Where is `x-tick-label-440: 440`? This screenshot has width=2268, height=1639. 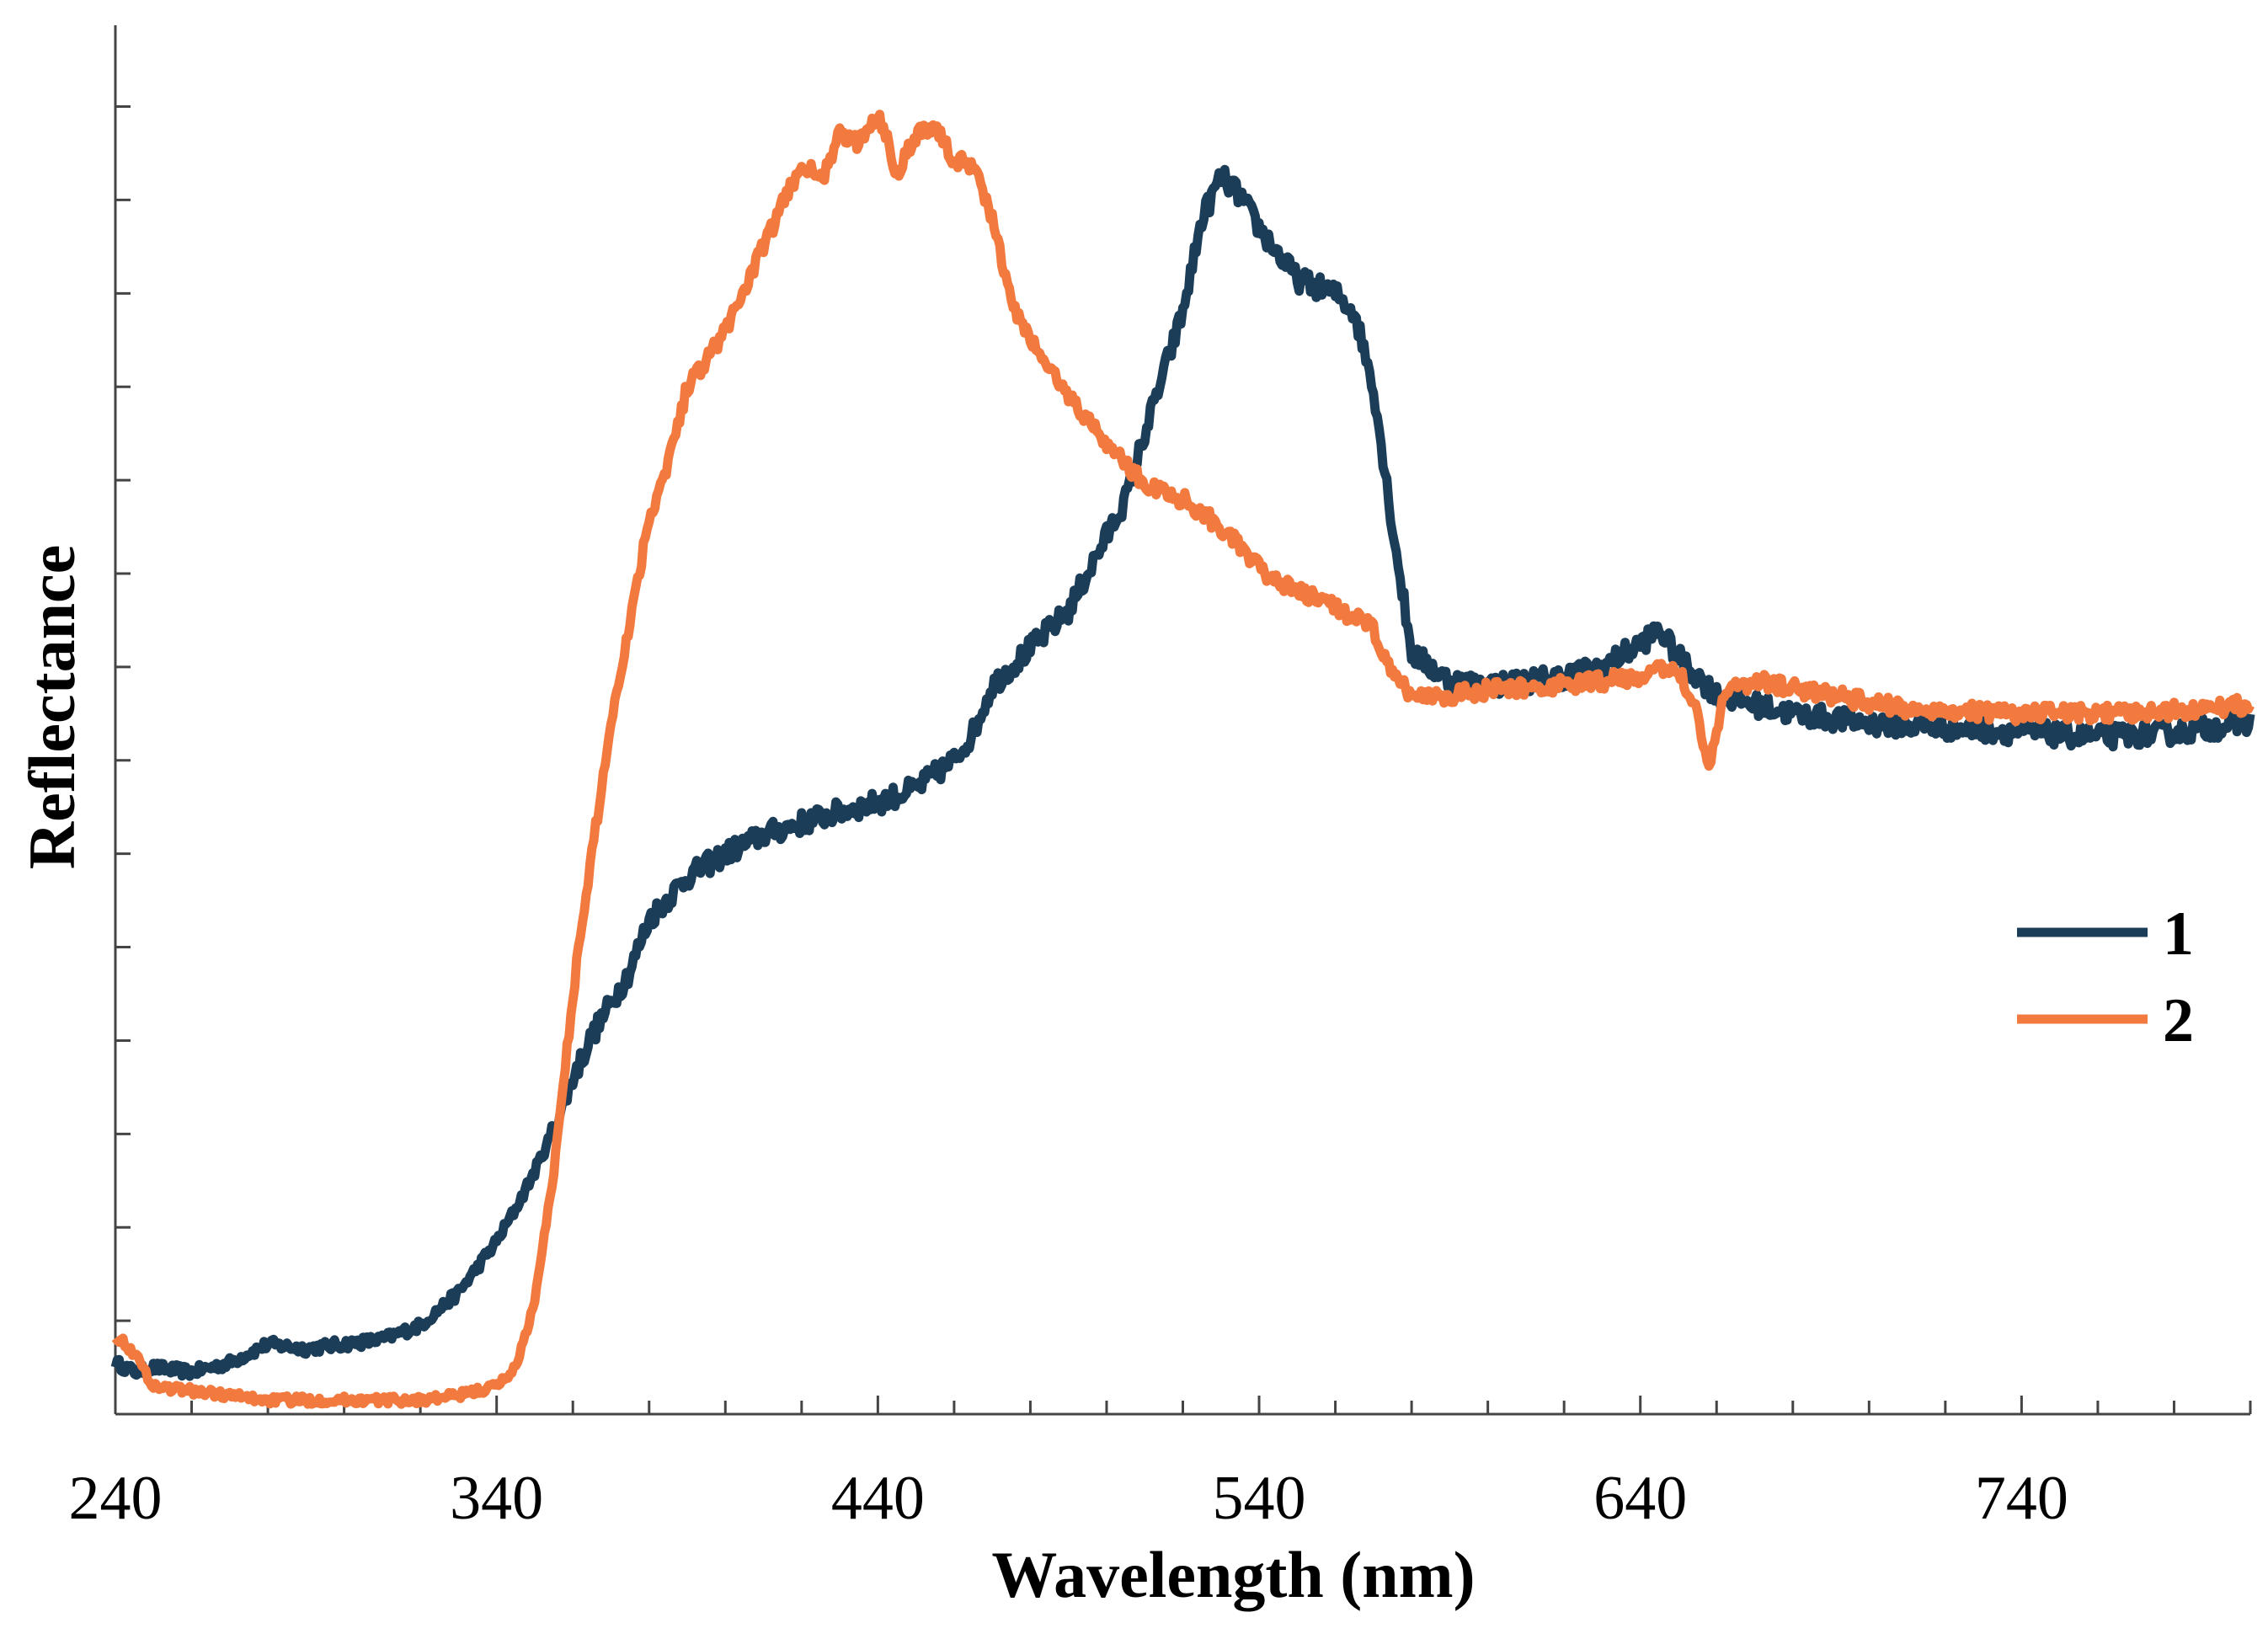
x-tick-label-440: 440 is located at coordinates (878, 1498).